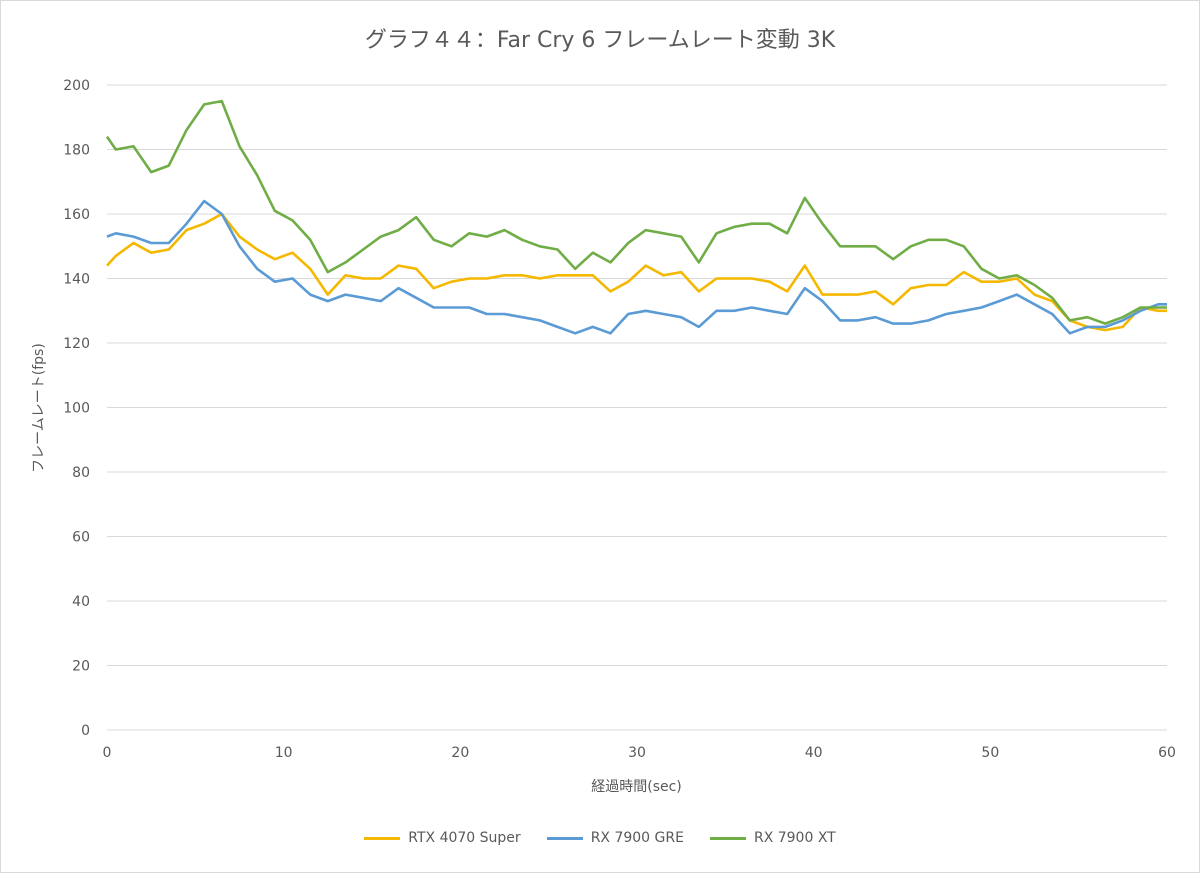  What do you see at coordinates (81, 667) in the screenshot?
I see `y-tick-label: 20` at bounding box center [81, 667].